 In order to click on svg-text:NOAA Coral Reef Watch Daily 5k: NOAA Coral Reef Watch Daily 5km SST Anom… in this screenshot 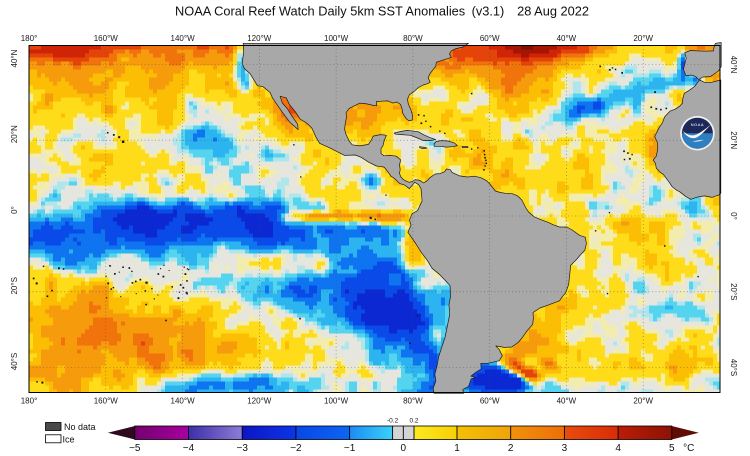, I will do `click(382, 11)`.